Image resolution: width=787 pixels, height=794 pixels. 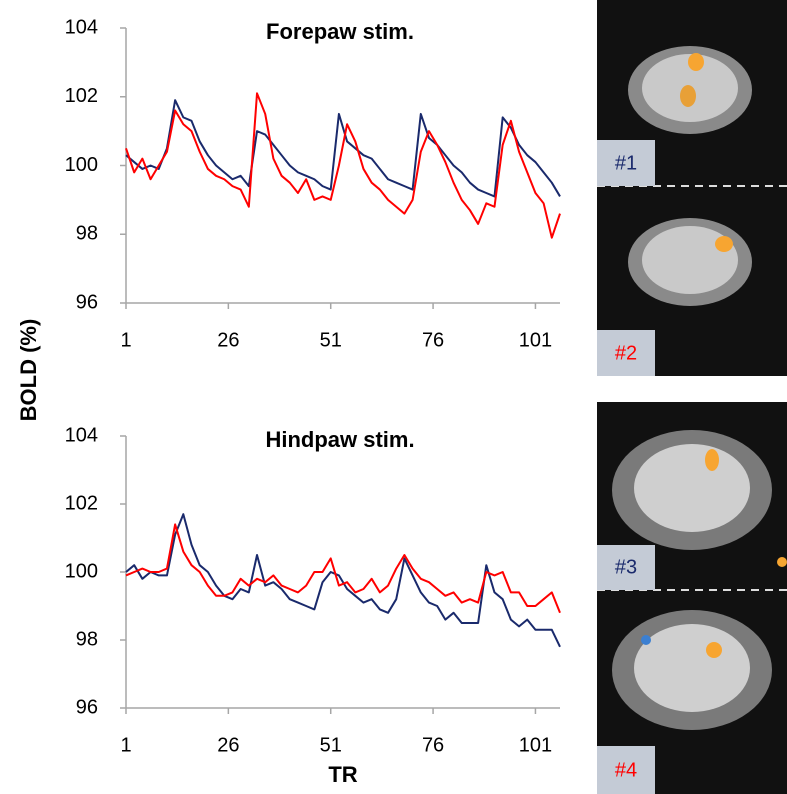 What do you see at coordinates (342, 774) in the screenshot?
I see `x-axis-label: TR` at bounding box center [342, 774].